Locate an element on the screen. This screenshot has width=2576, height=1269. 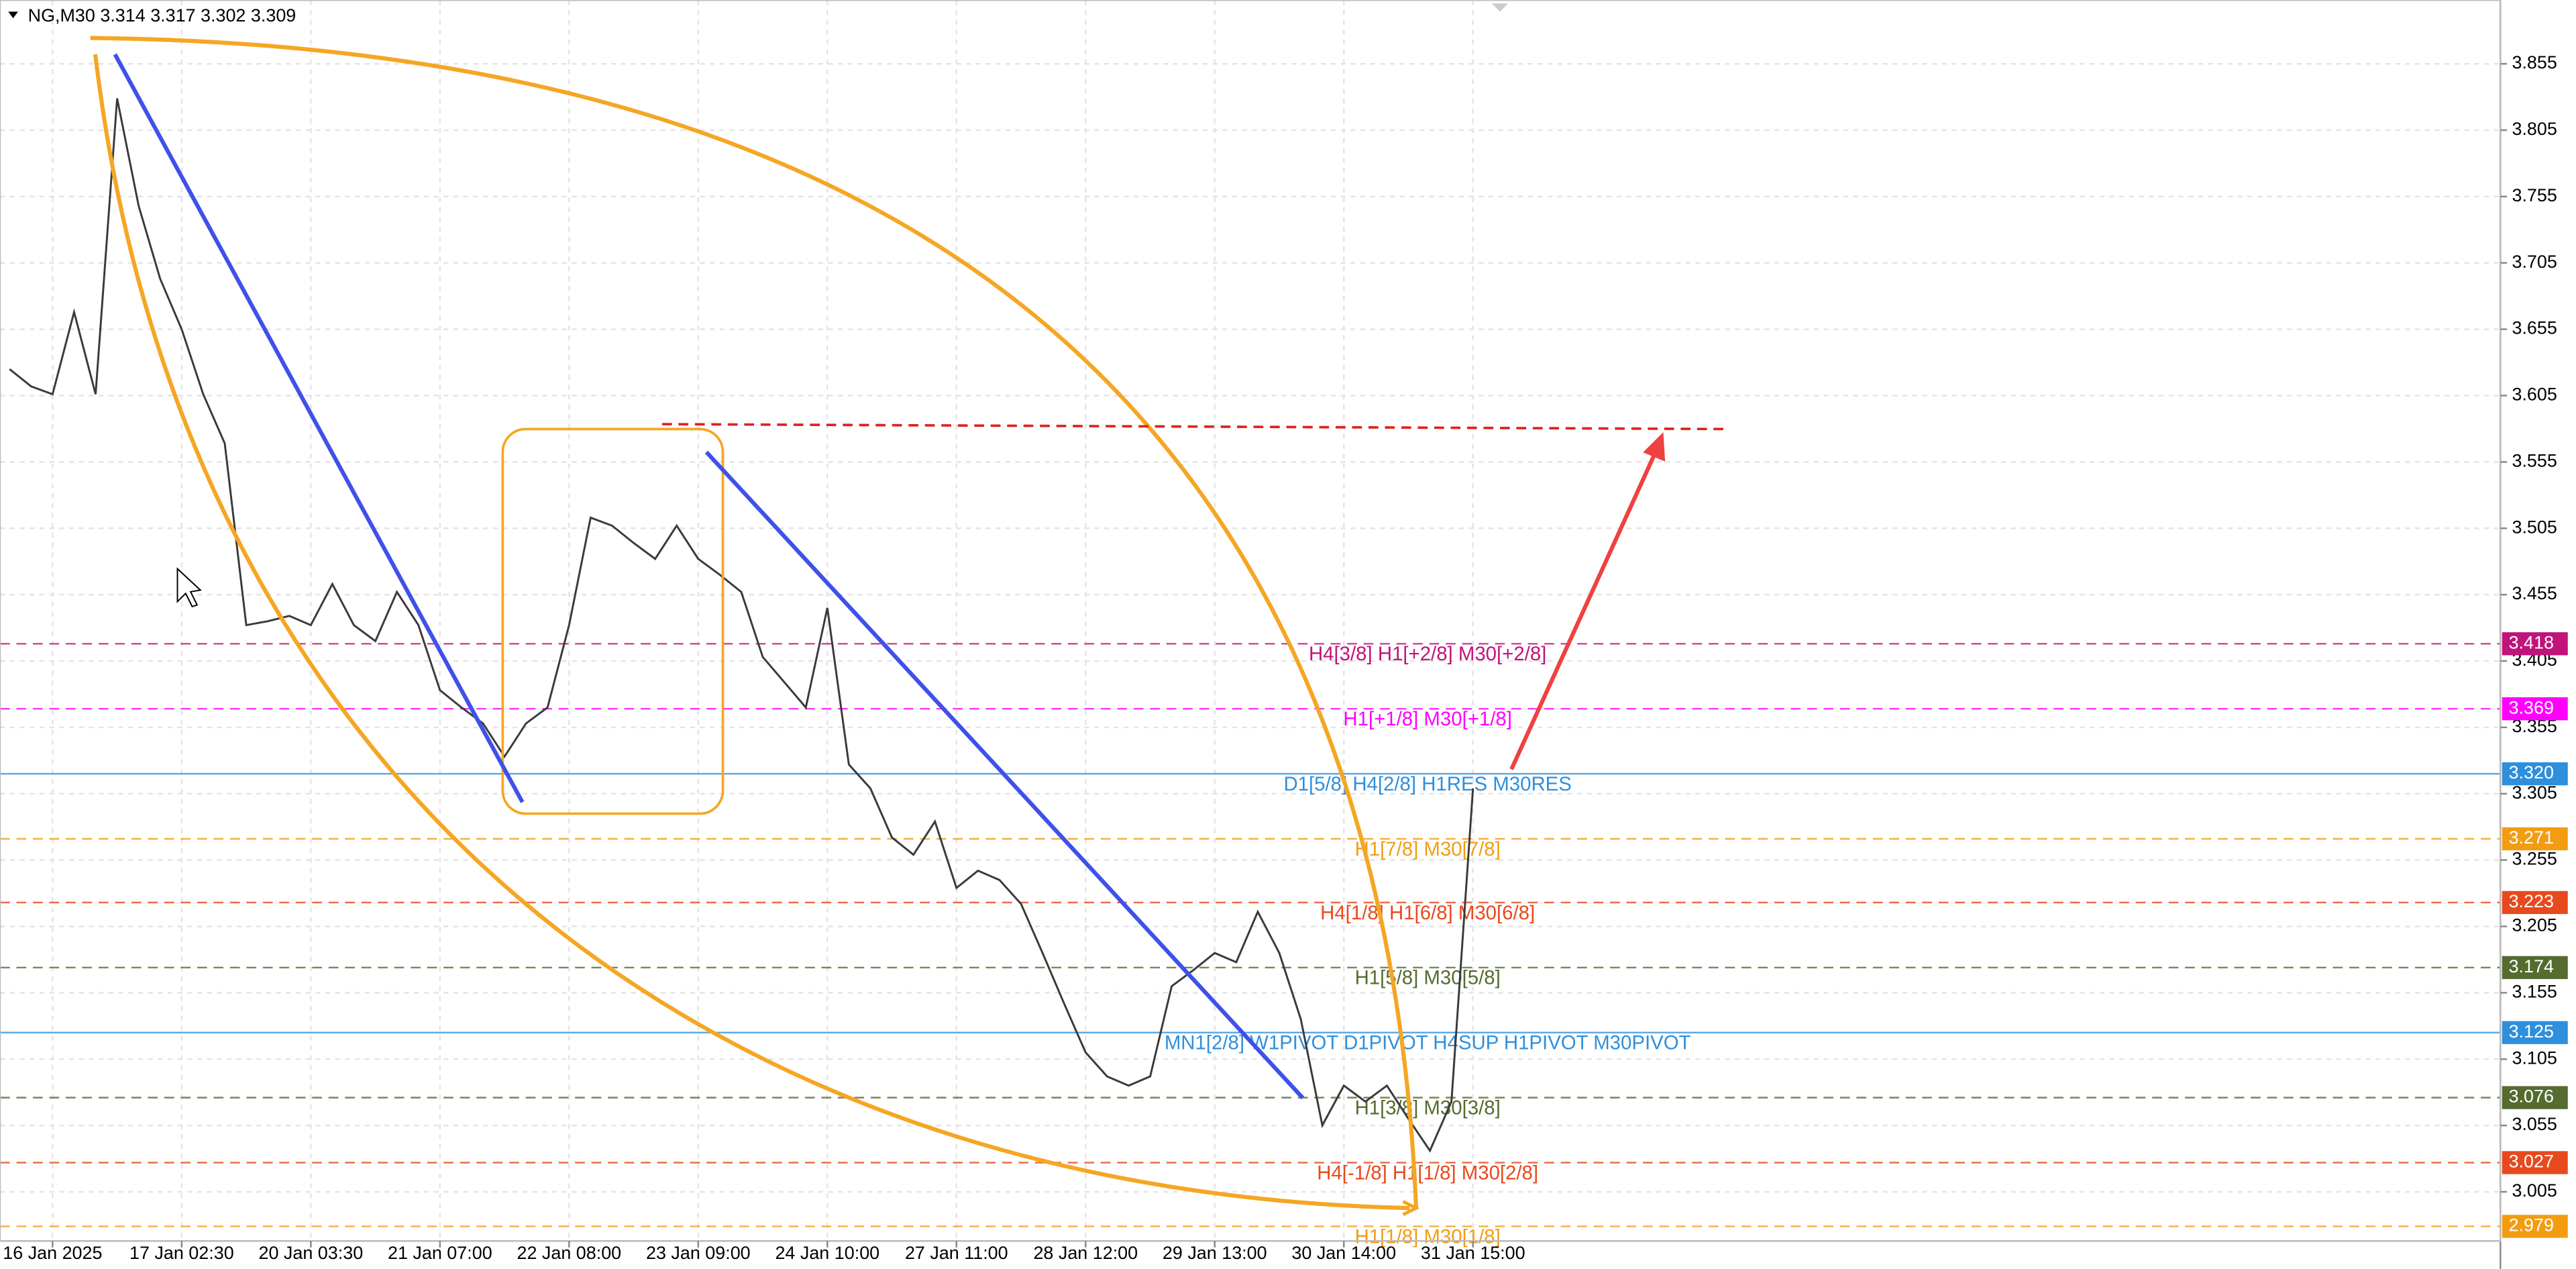
y-tick-label: 3.105 is located at coordinates (2534, 1058).